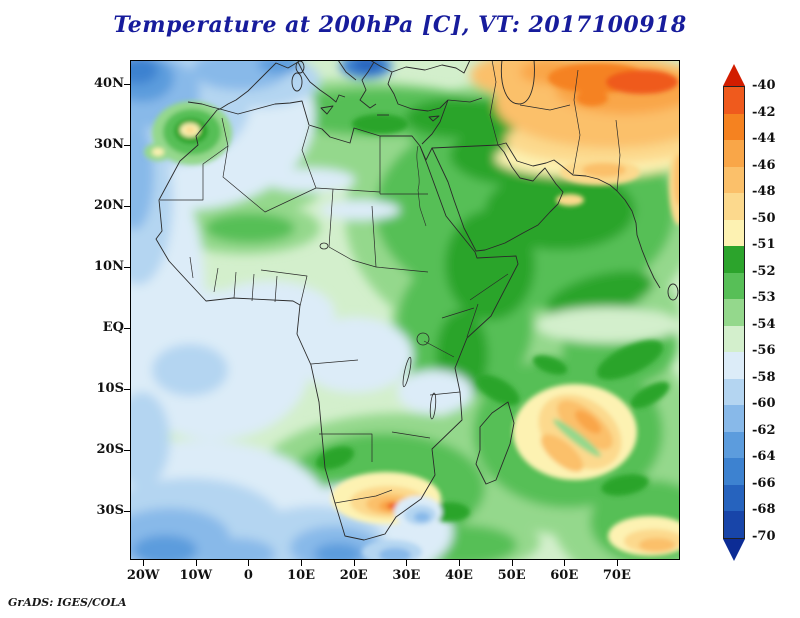 This screenshot has width=800, height=618. I want to click on balkan-coastline, so click(347, 70).